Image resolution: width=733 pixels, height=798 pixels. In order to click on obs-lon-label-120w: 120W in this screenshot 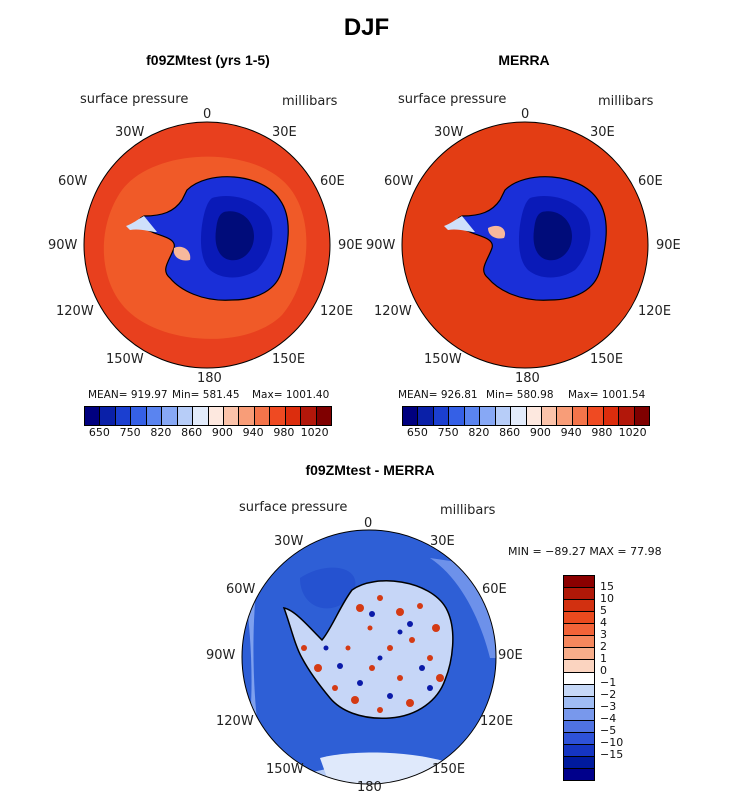, I will do `click(393, 311)`.